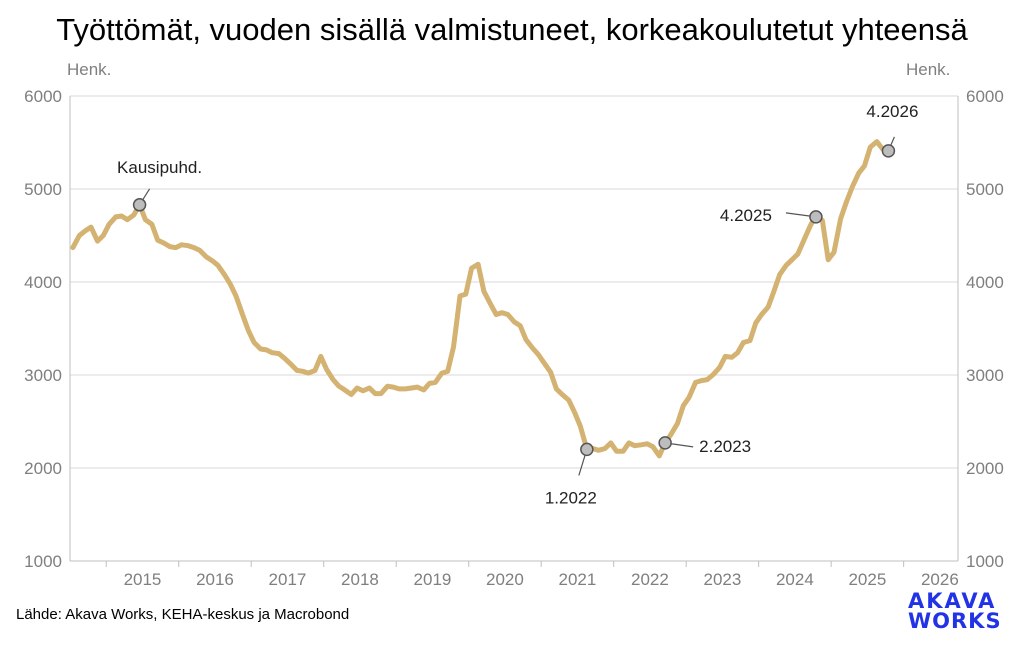  I want to click on annotation-marker-2-2023, so click(665, 443).